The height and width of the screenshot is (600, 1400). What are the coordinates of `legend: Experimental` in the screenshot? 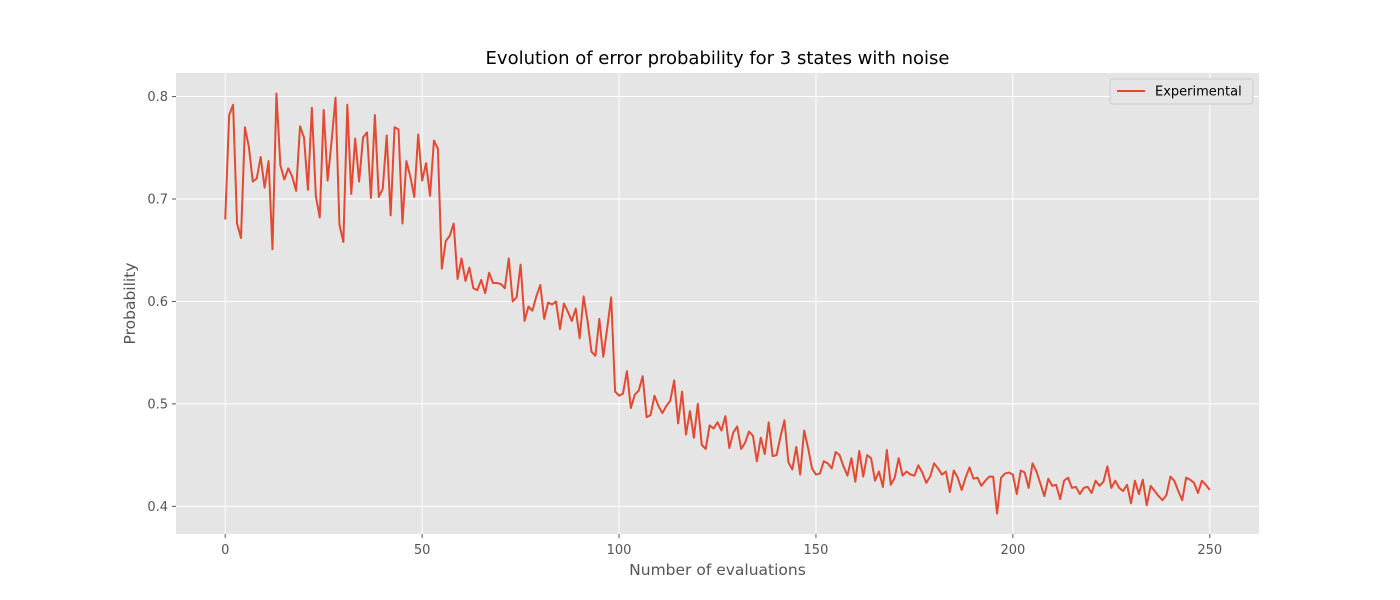 It's located at (1181, 91).